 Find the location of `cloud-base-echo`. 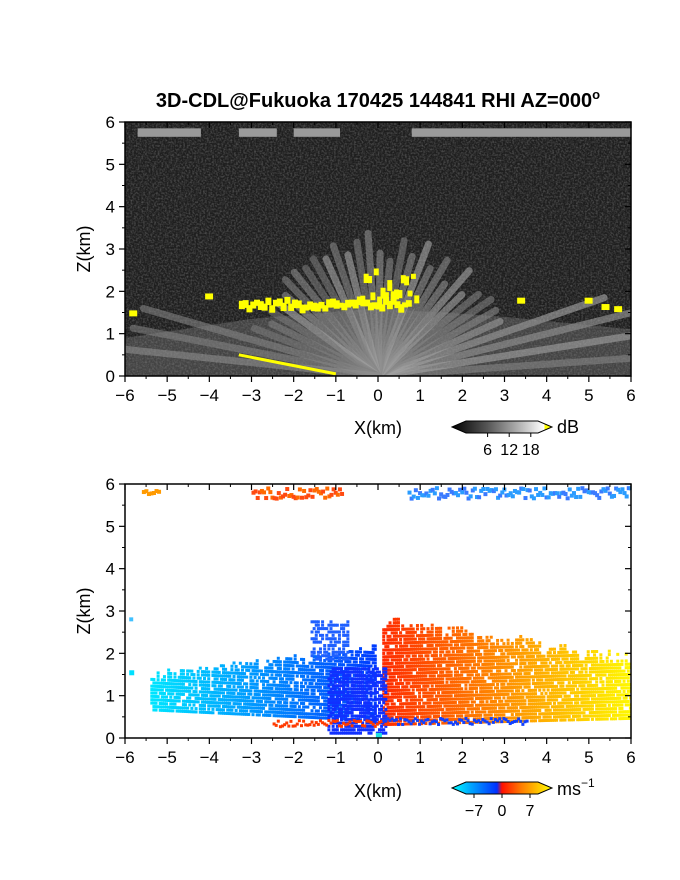

cloud-base-echo is located at coordinates (260, 305).